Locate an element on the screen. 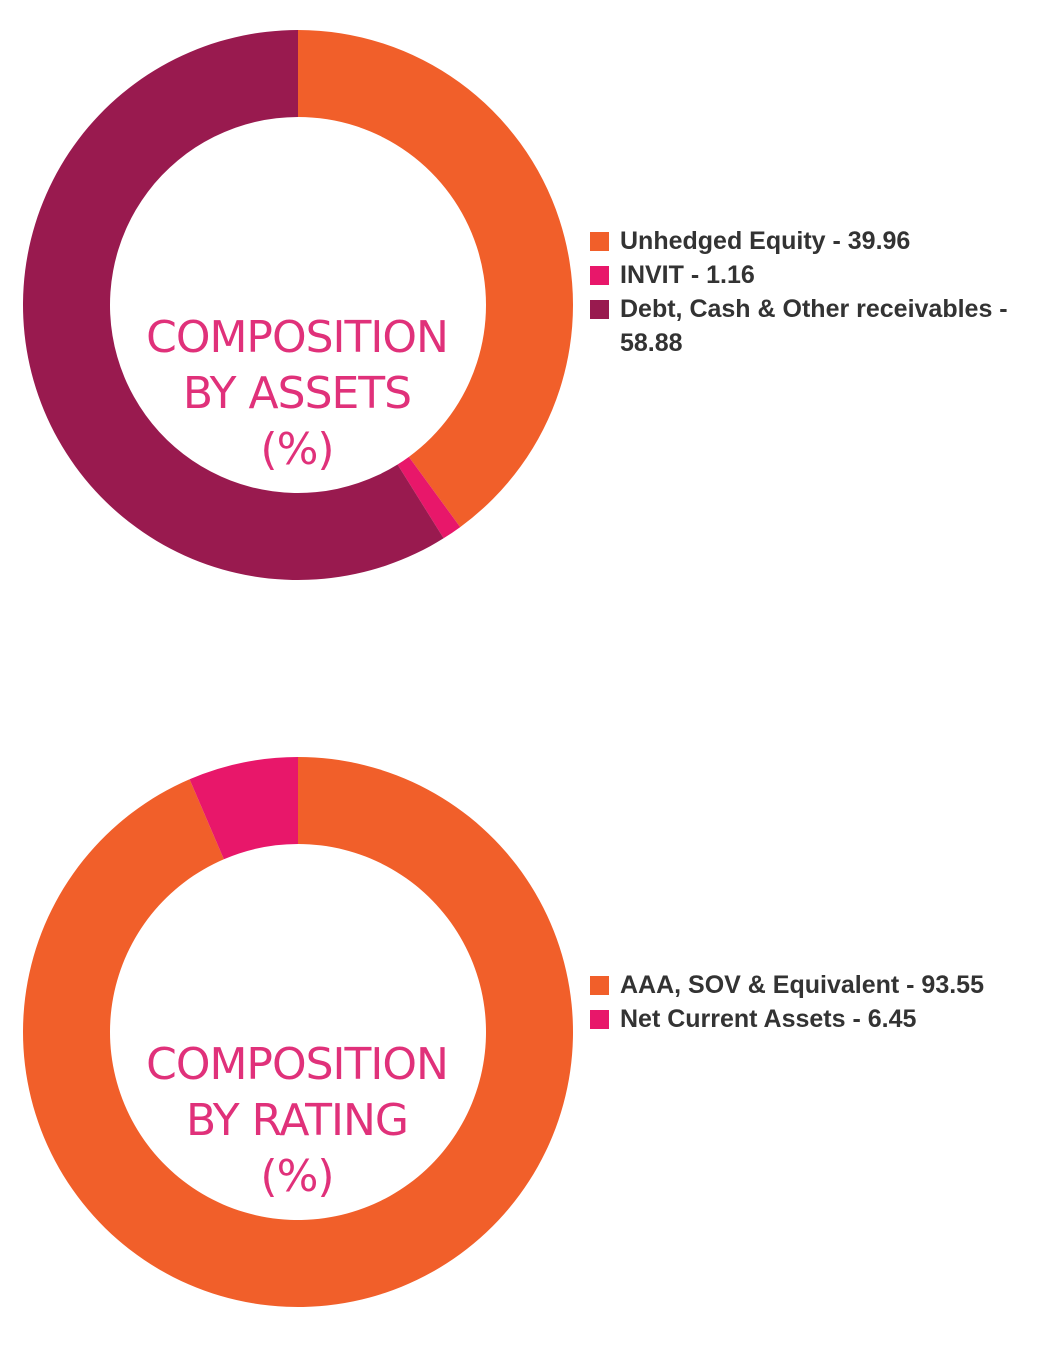 The height and width of the screenshot is (1357, 1041). legend-label: Net Current Assets - 6.45 is located at coordinates (768, 1019).